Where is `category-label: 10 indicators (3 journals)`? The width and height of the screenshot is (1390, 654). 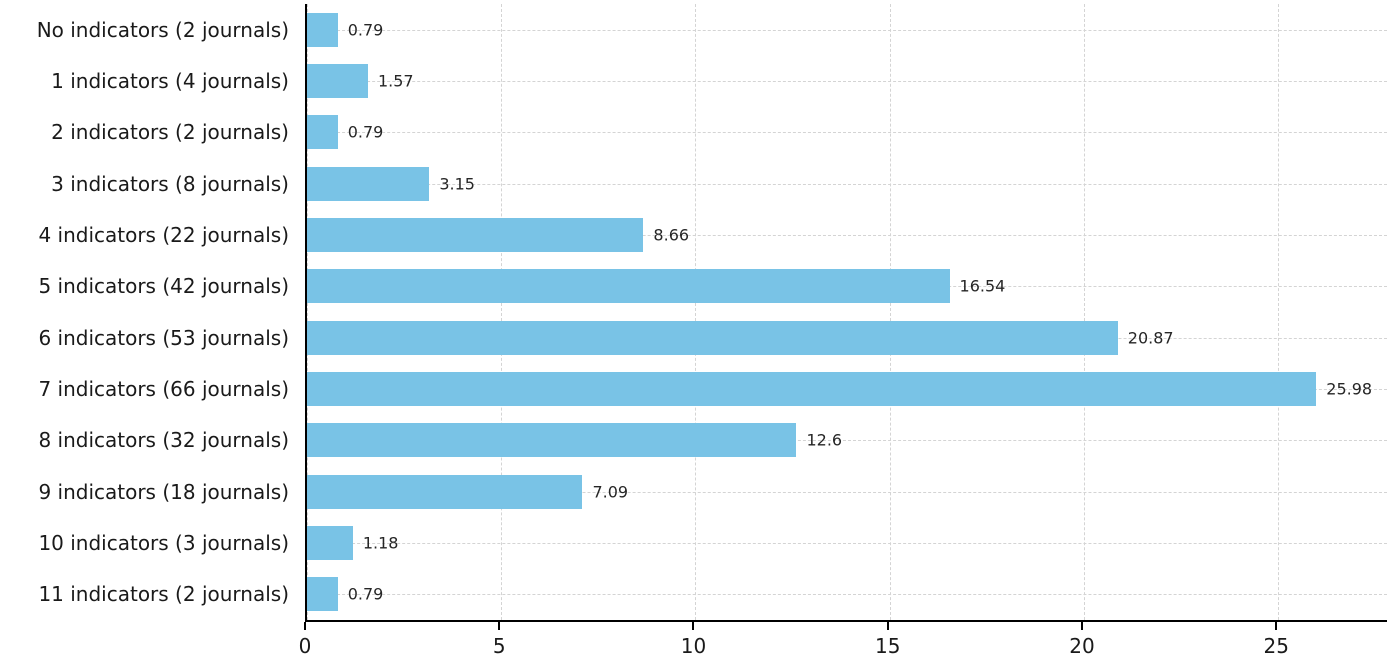 category-label: 10 indicators (3 journals) is located at coordinates (163, 543).